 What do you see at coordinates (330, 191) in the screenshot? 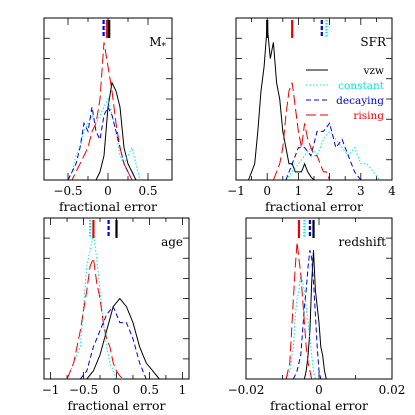
I see `x-tick-label: 2` at bounding box center [330, 191].